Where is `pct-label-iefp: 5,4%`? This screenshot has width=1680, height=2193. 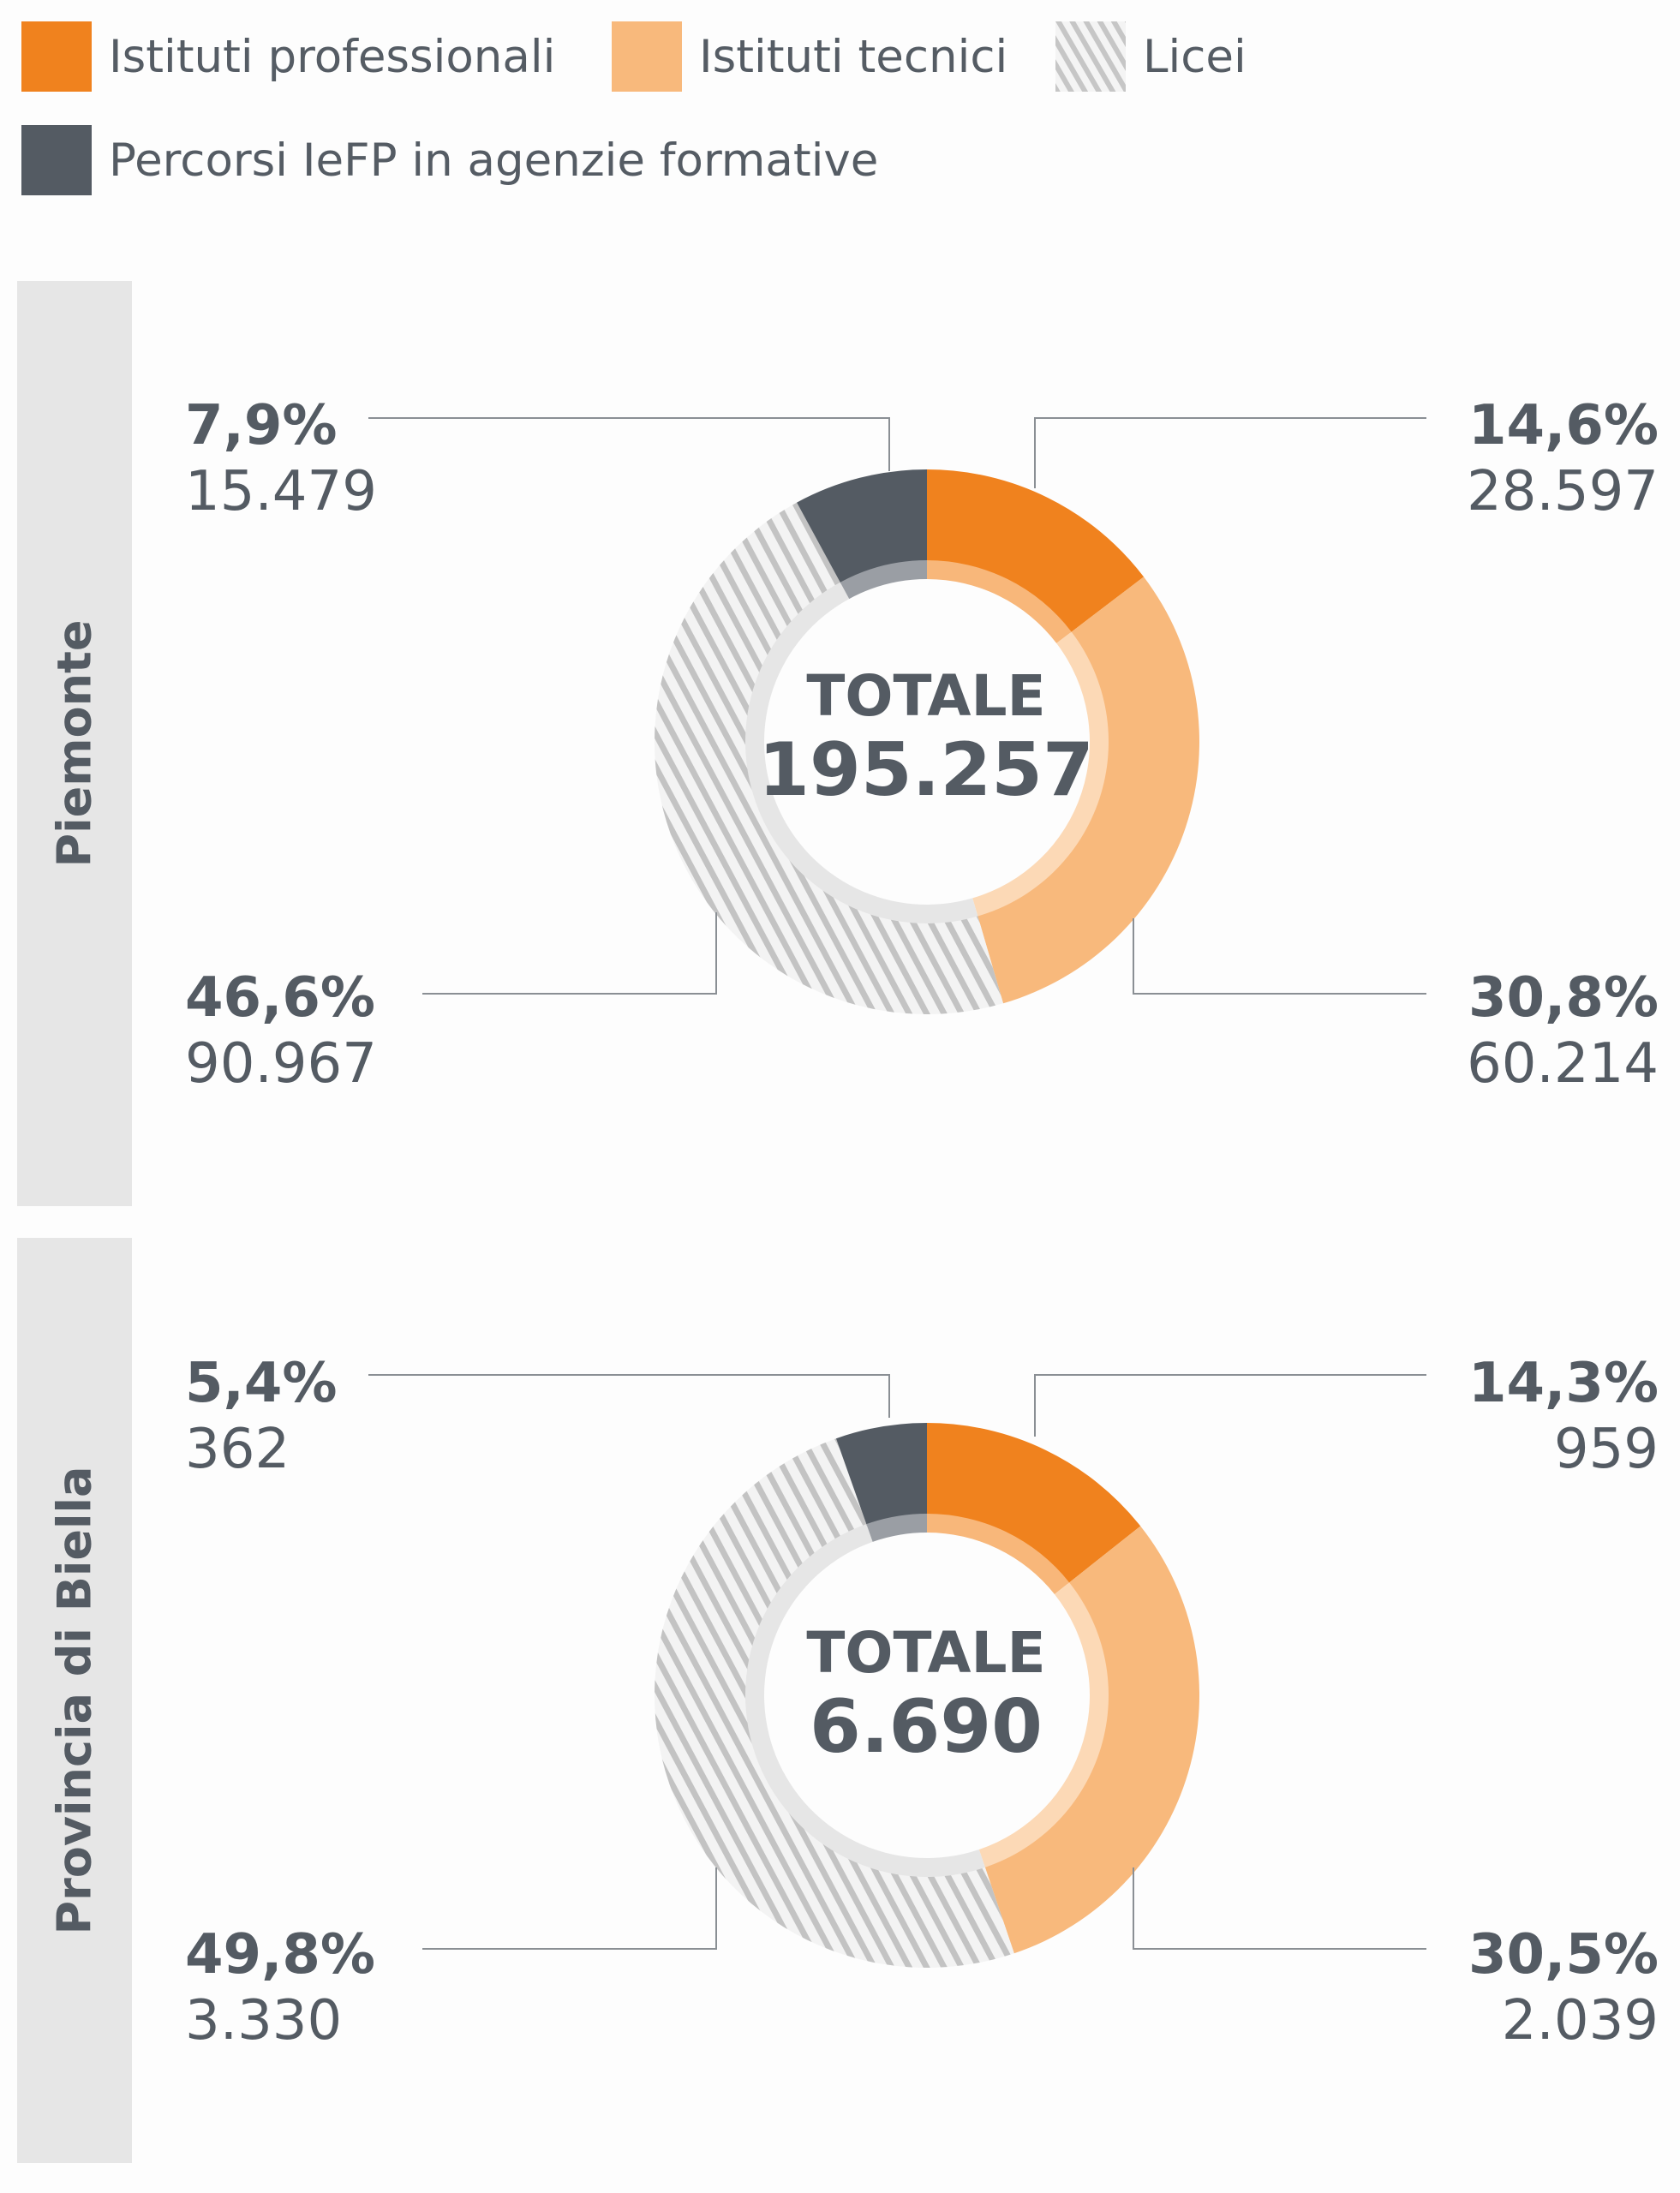 pct-label-iefp: 5,4% is located at coordinates (262, 1384).